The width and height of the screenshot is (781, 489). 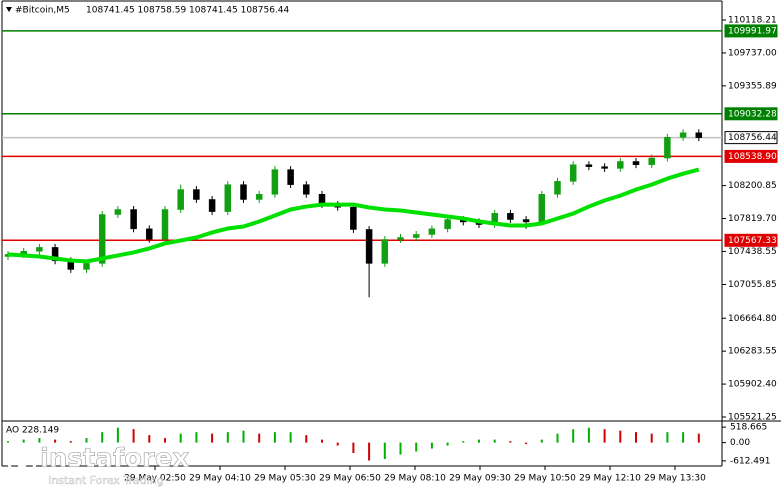 What do you see at coordinates (285, 479) in the screenshot?
I see `x-tick-label: 29 May 05:30` at bounding box center [285, 479].